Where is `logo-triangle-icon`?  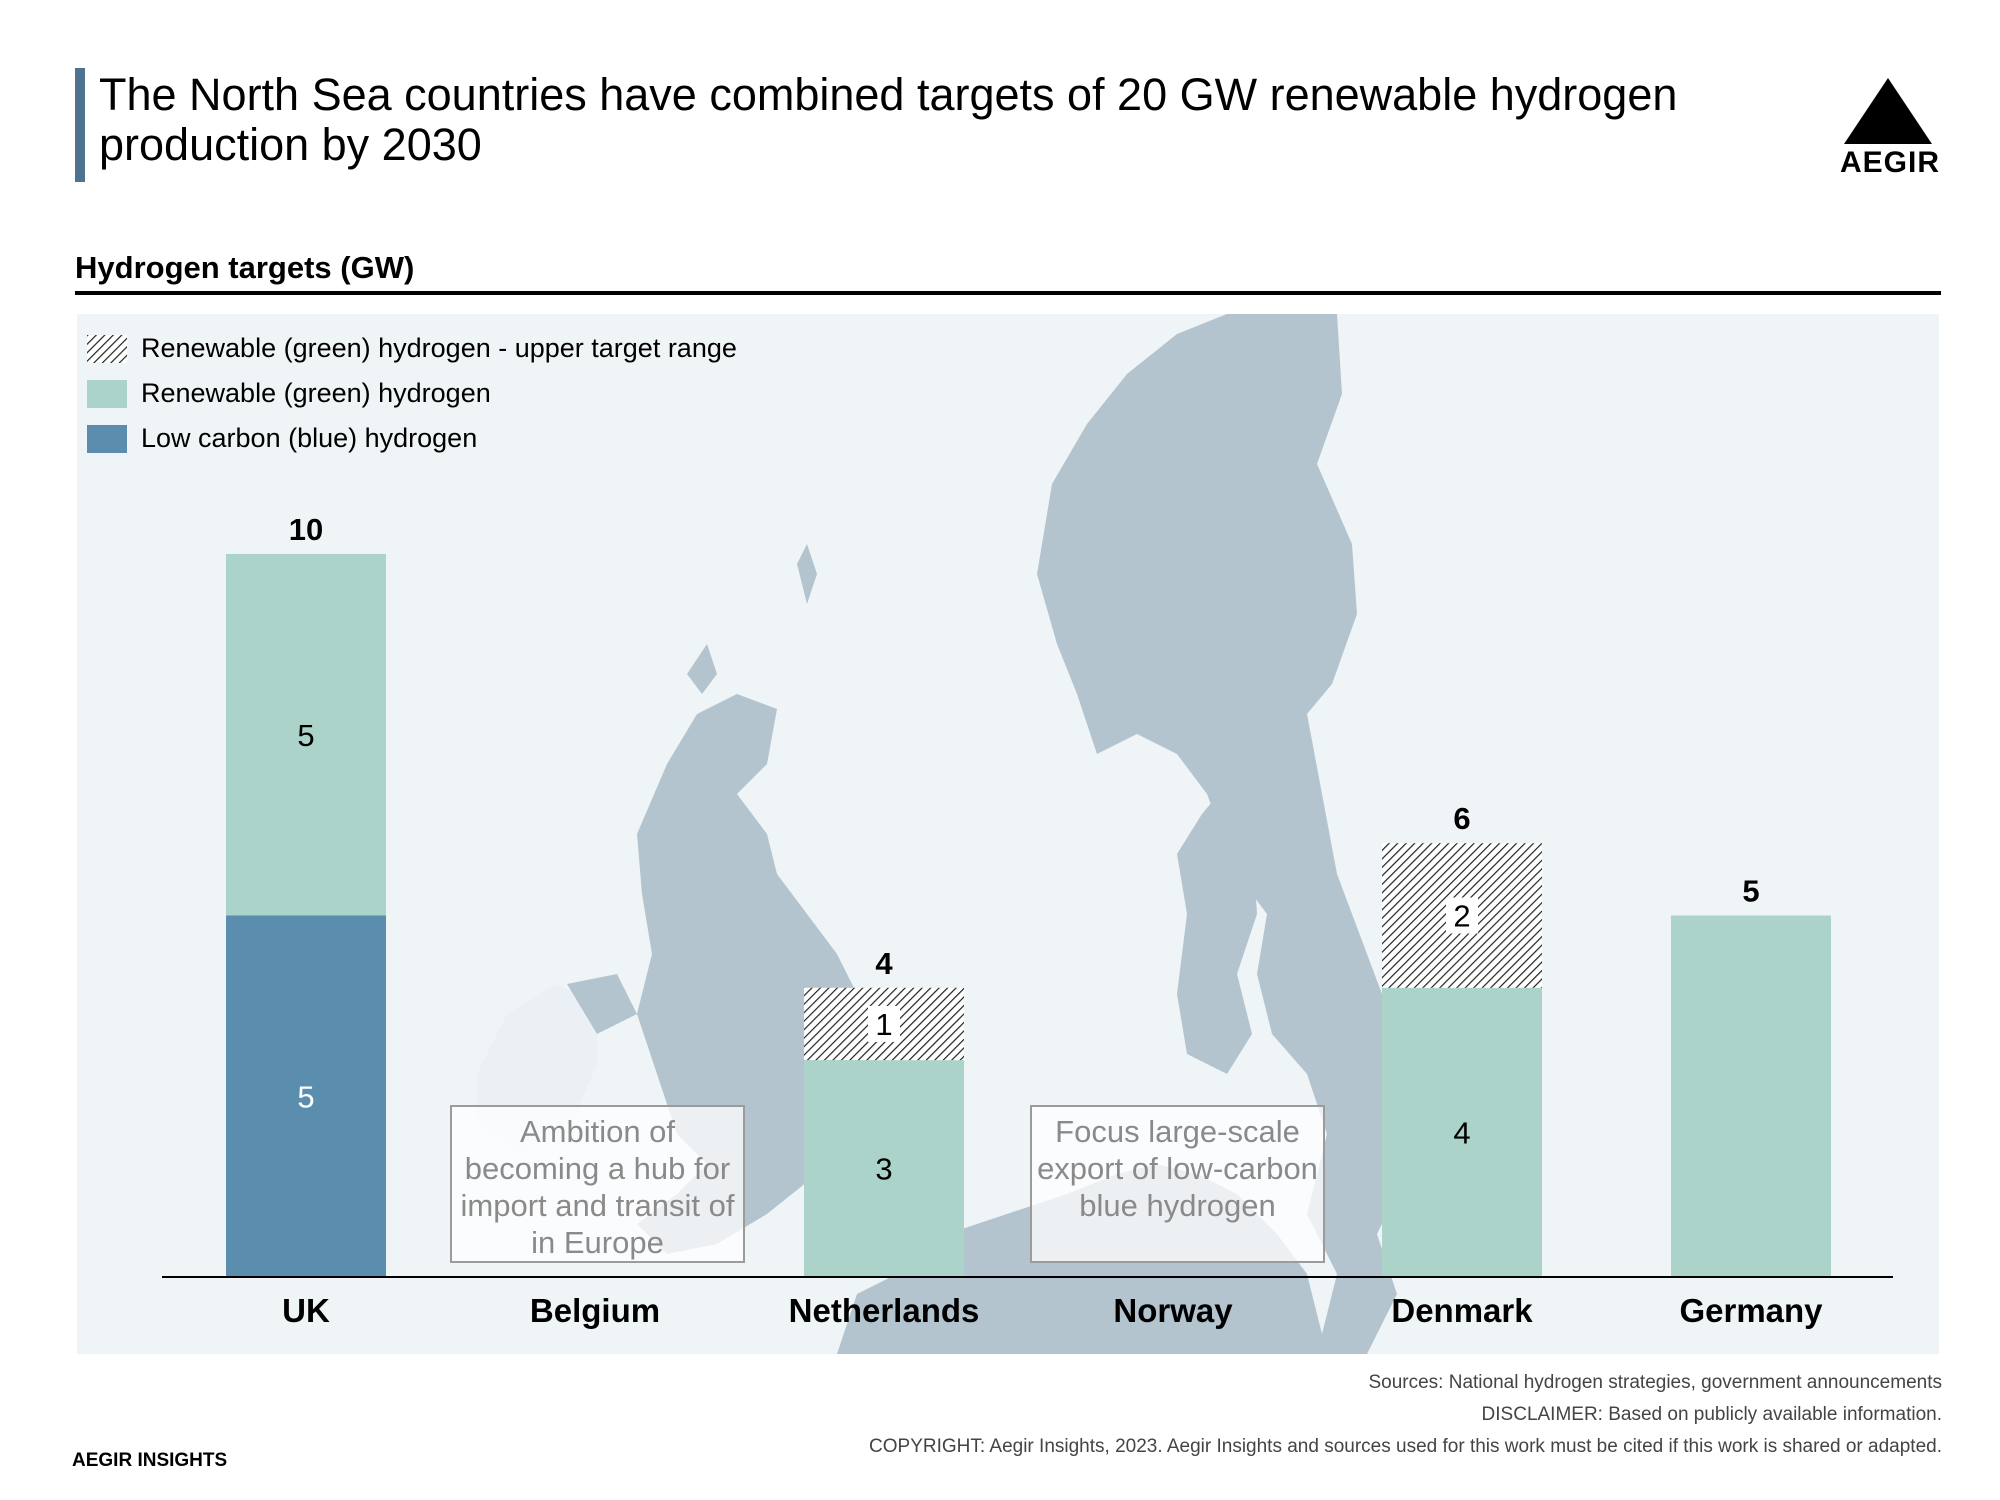
logo-triangle-icon is located at coordinates (1888, 111).